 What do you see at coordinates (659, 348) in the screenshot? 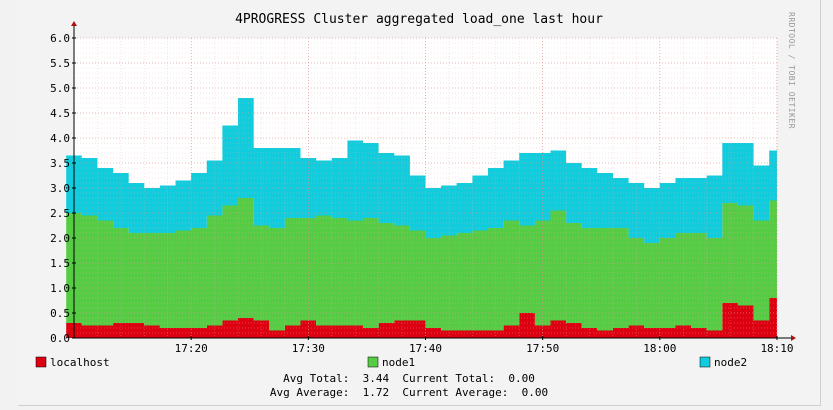
I see `x-tick-label: 18:00` at bounding box center [659, 348].